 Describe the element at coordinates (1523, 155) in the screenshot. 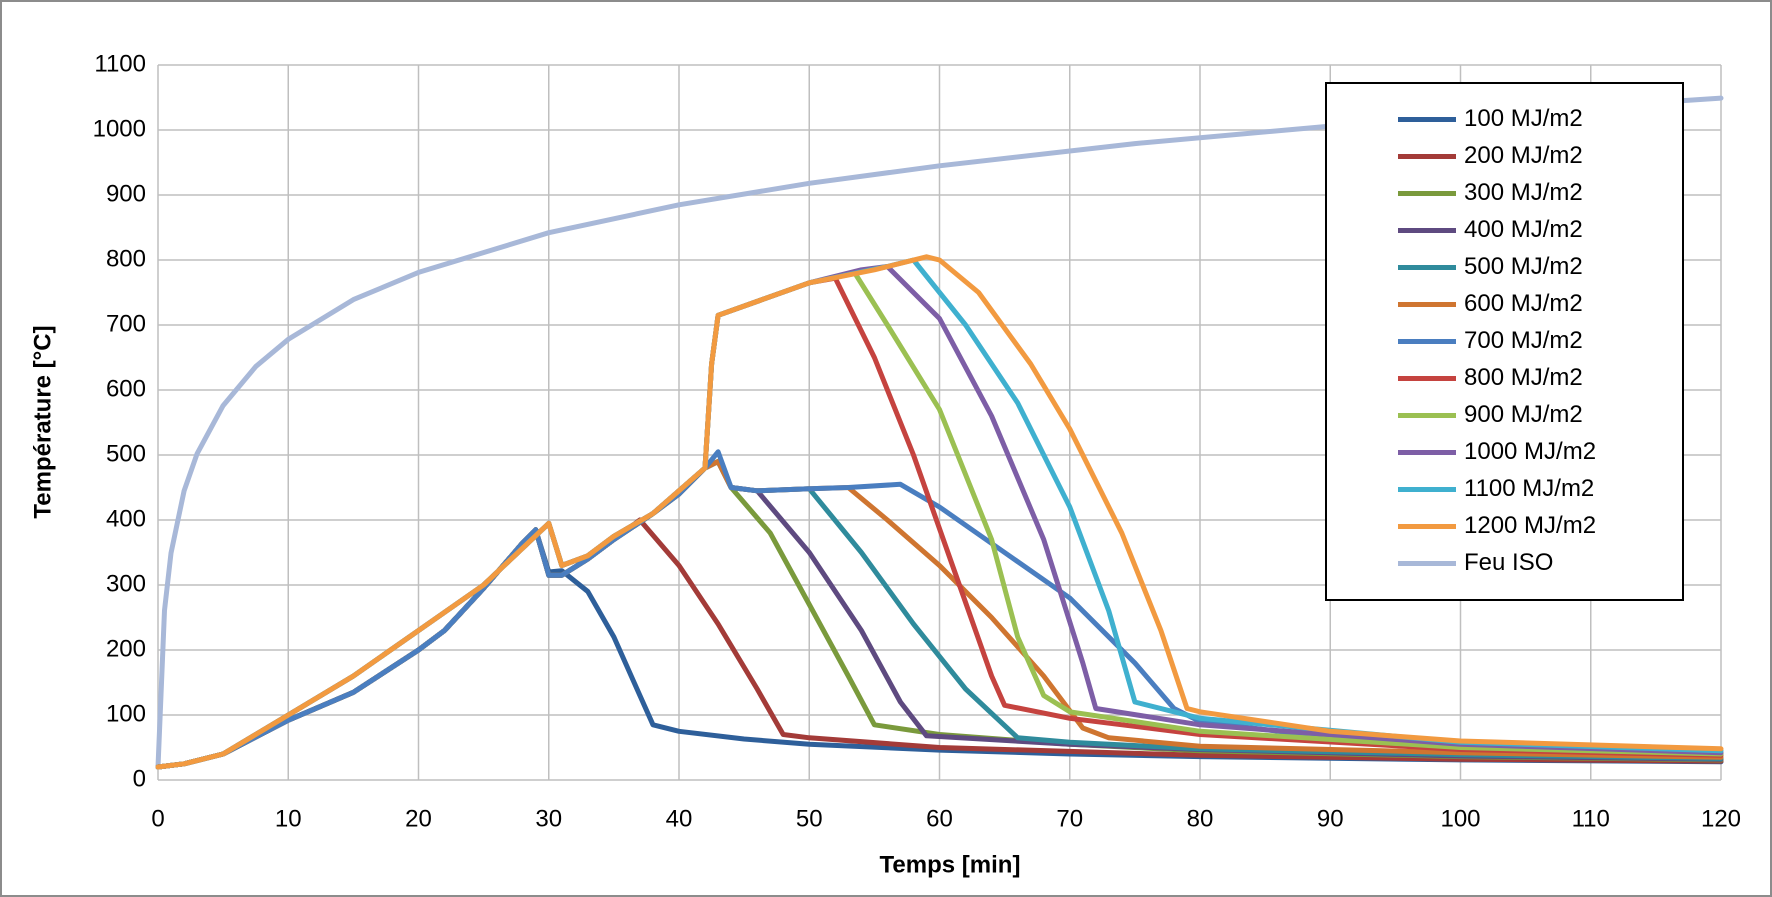

I see `legend-label: 200 MJ/m2` at that location.